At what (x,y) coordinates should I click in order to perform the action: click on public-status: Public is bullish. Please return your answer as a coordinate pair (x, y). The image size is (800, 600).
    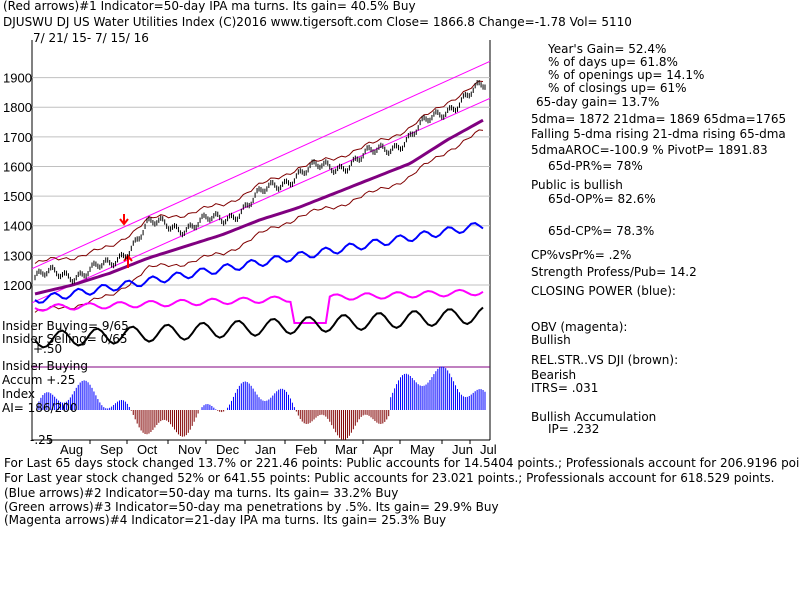
    Looking at the image, I should click on (577, 185).